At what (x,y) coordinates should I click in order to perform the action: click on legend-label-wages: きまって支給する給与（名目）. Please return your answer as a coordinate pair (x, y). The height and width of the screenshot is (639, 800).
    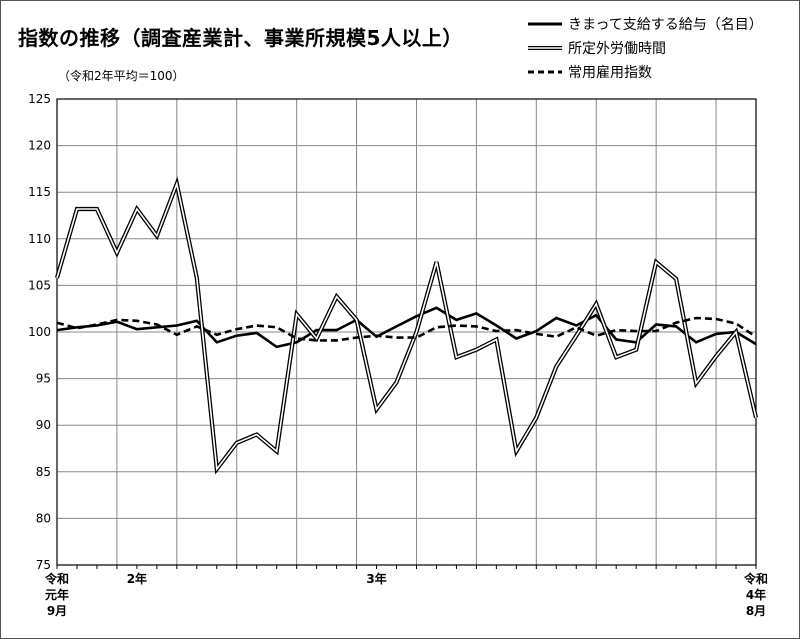
    Looking at the image, I should click on (665, 25).